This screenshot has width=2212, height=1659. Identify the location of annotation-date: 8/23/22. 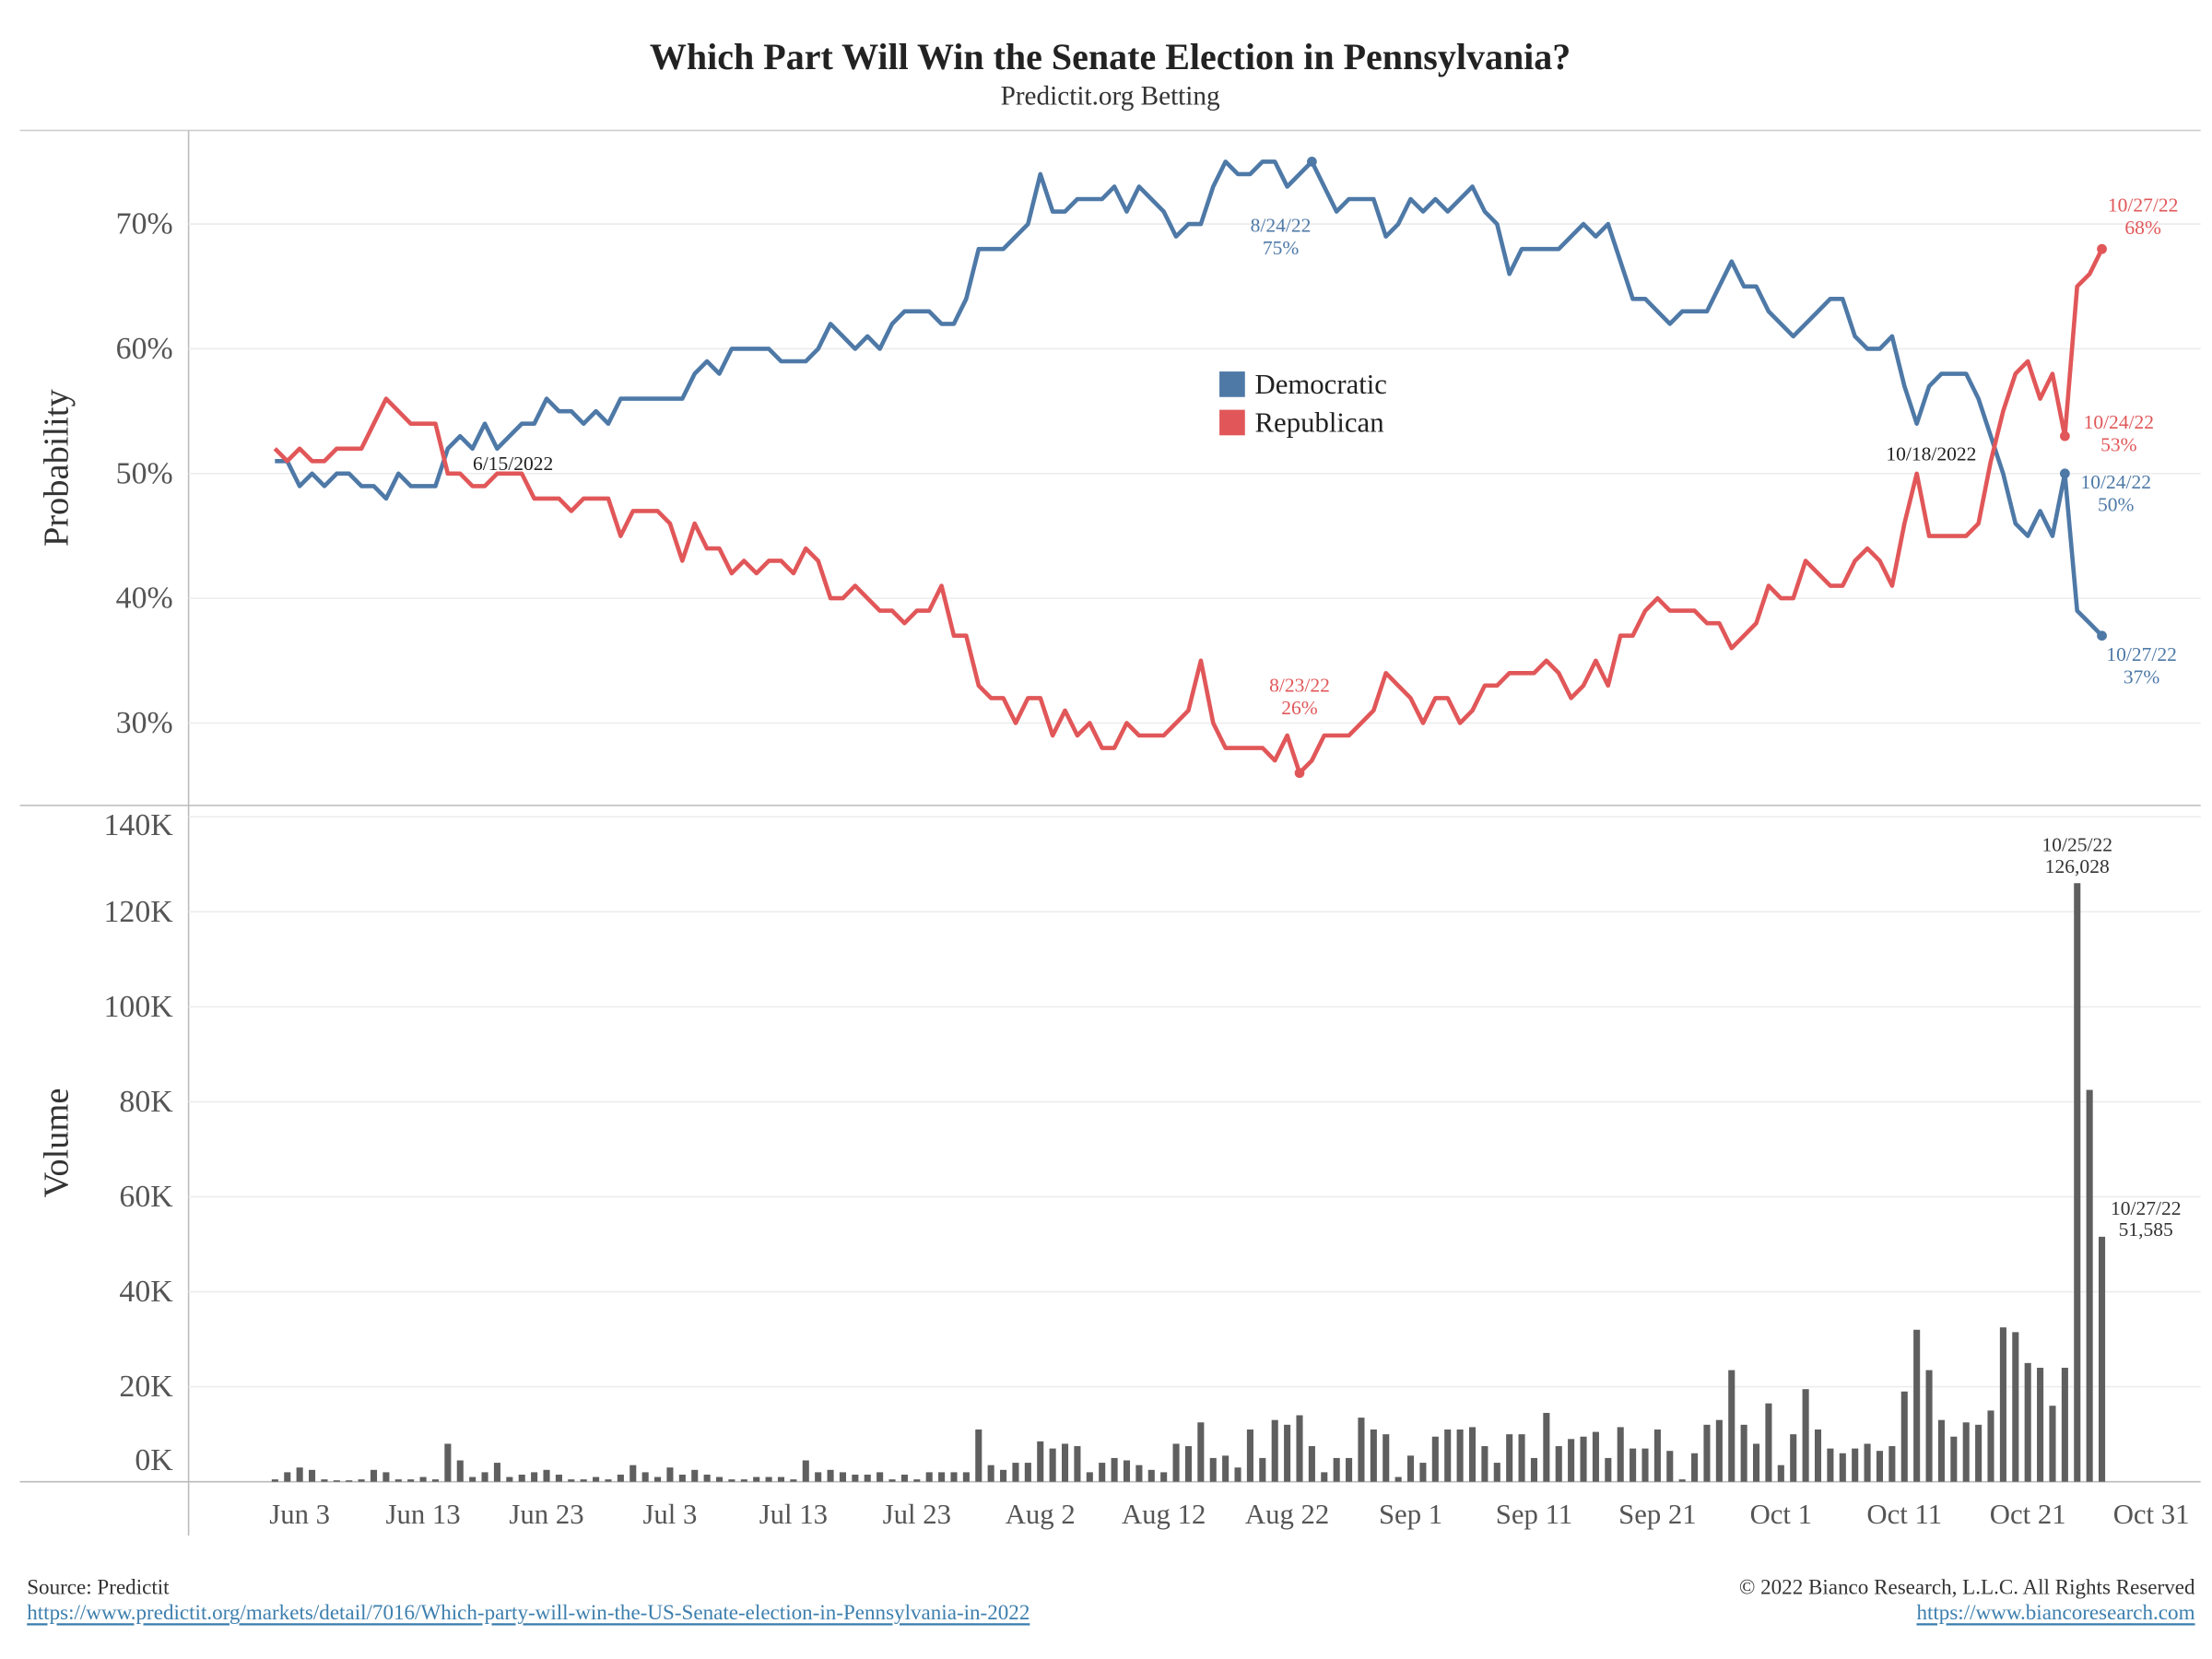
(1299, 685).